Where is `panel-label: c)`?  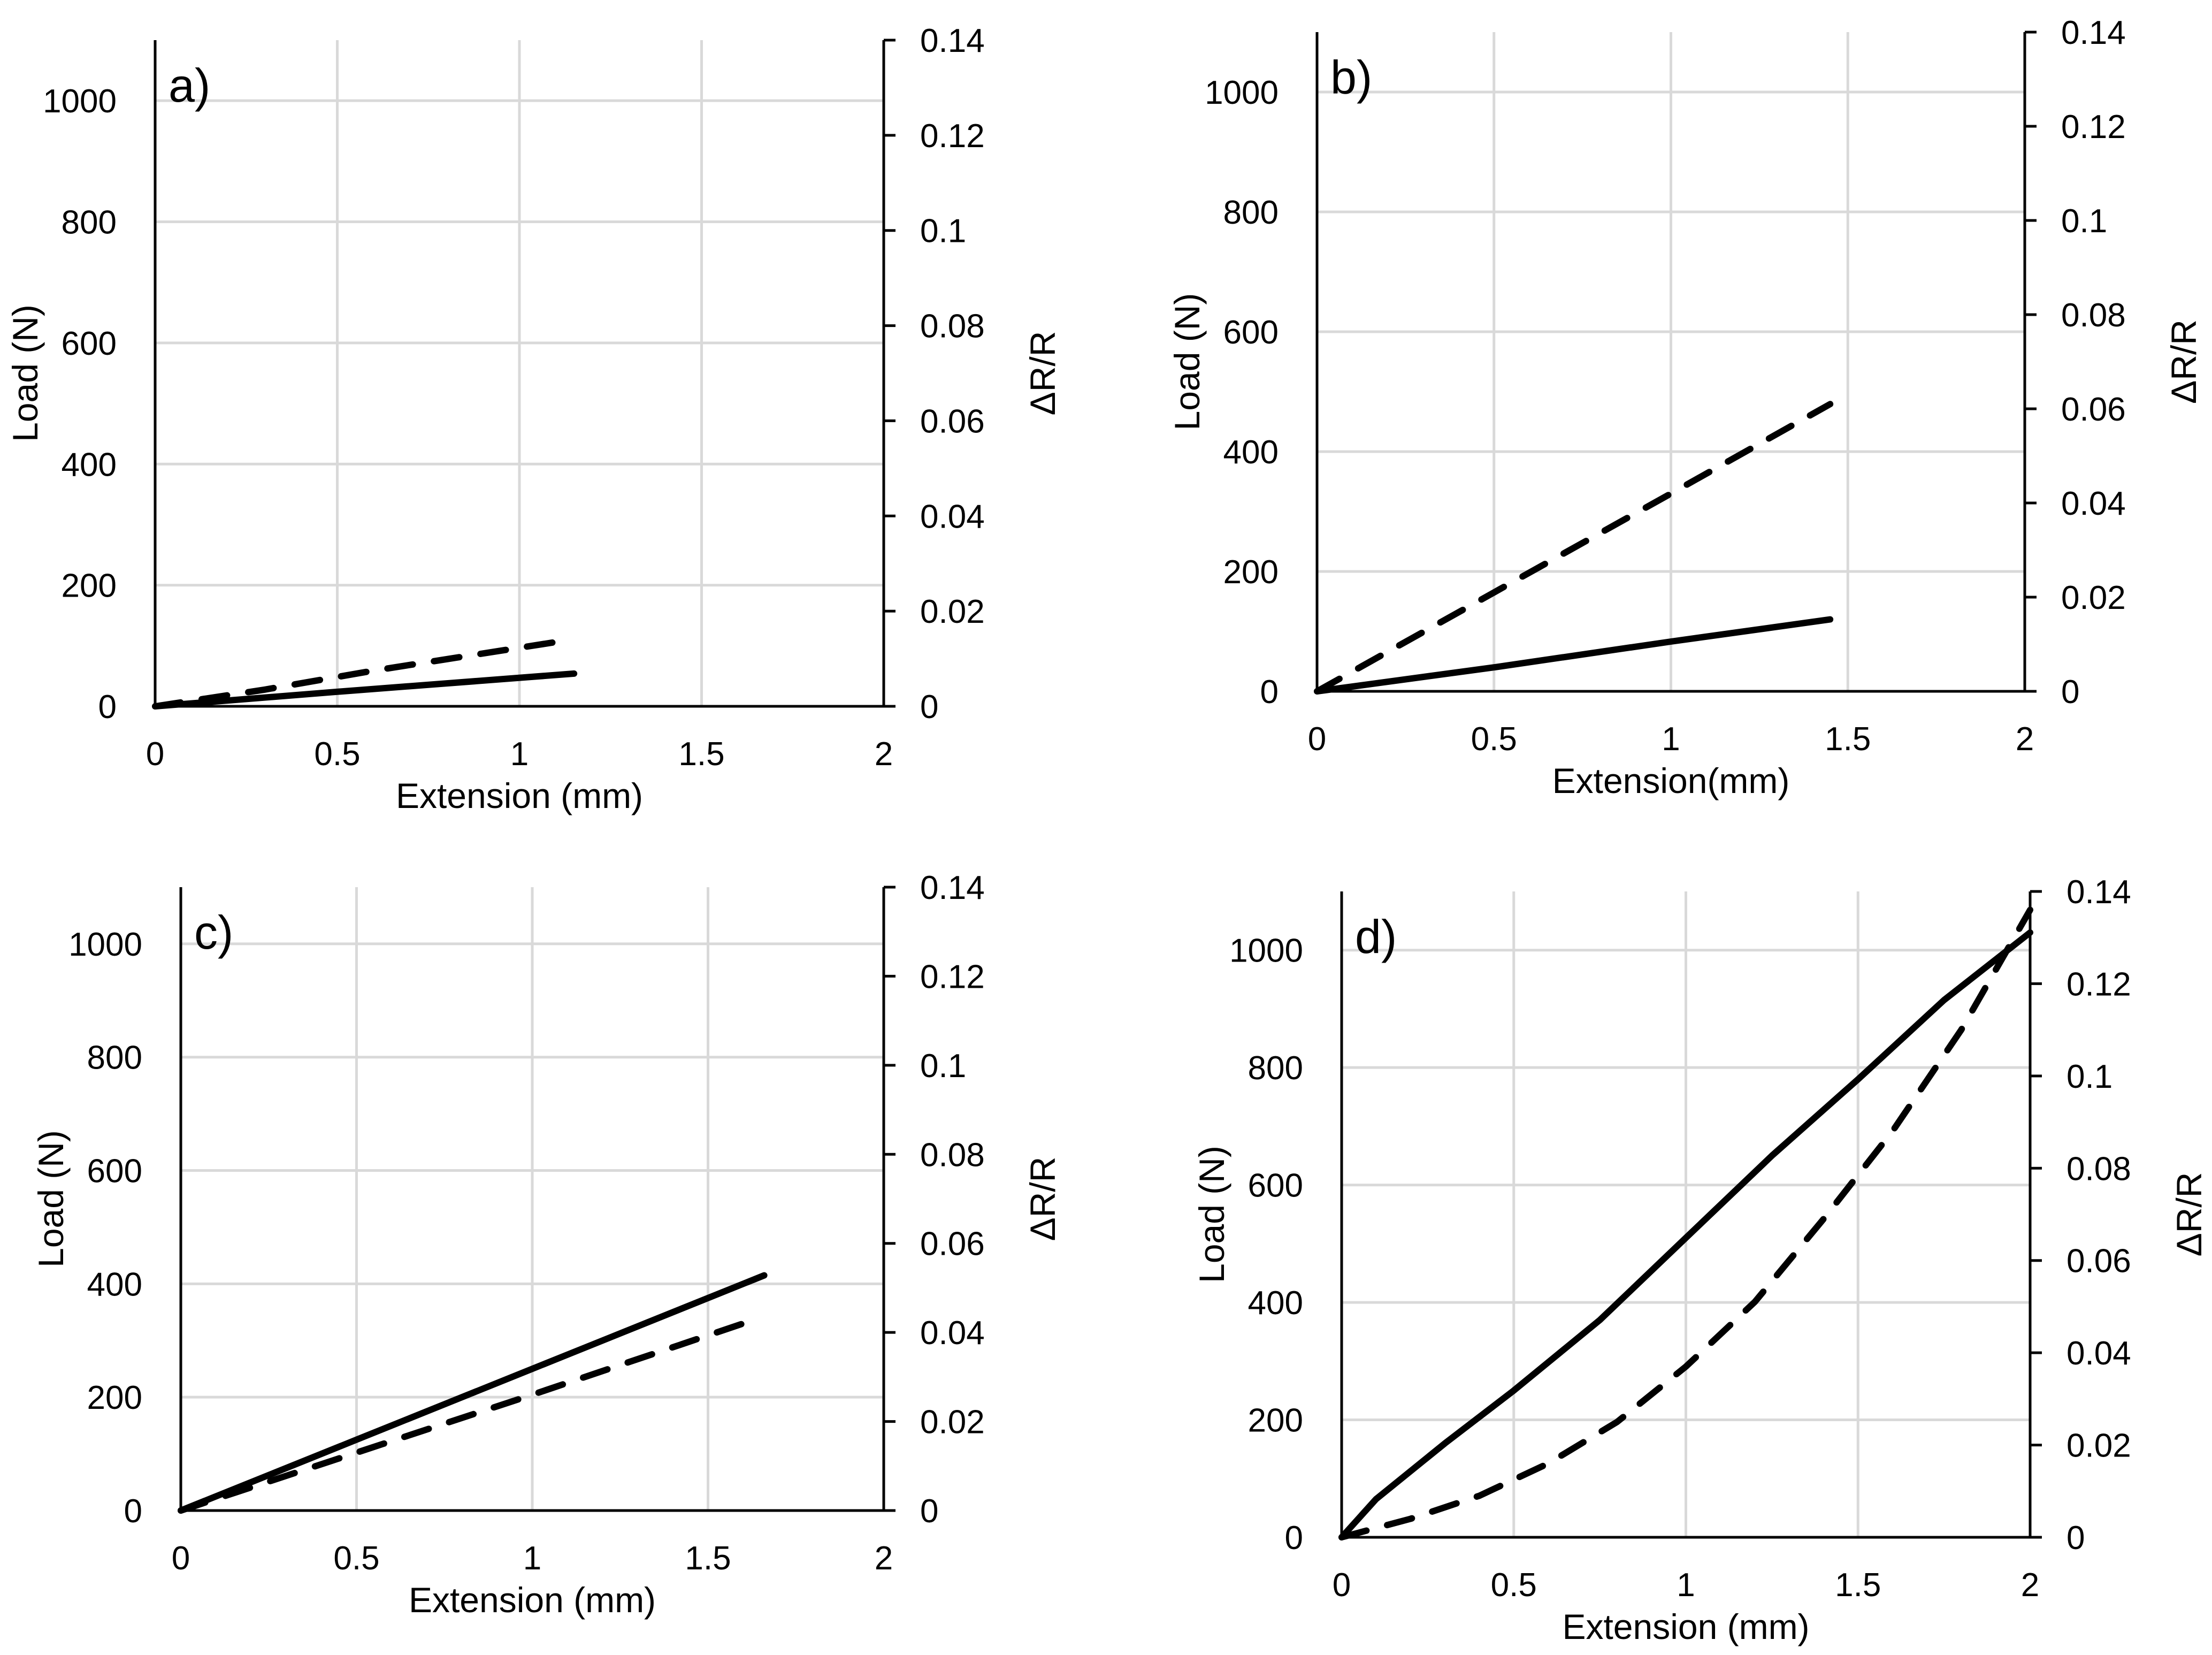 panel-label: c) is located at coordinates (214, 933).